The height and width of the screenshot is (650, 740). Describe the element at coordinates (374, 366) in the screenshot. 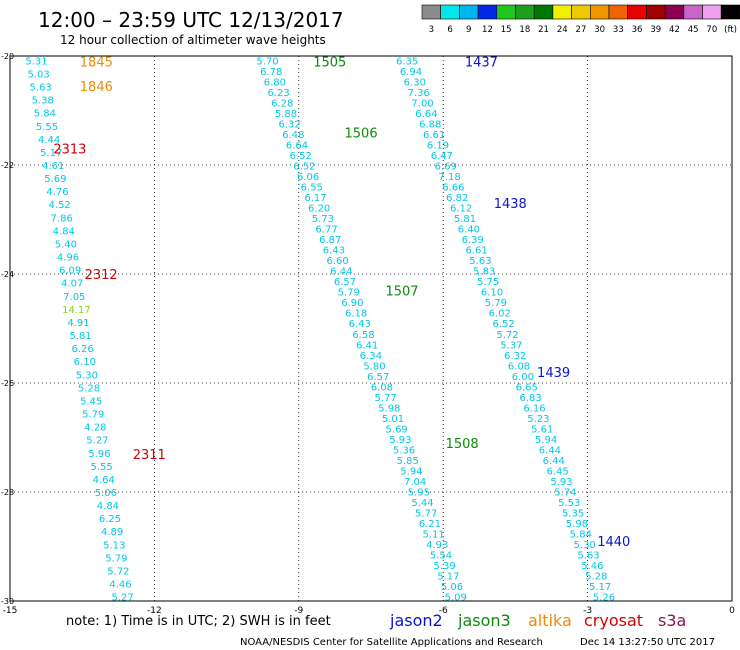

I see `swh-value: 5.80` at that location.